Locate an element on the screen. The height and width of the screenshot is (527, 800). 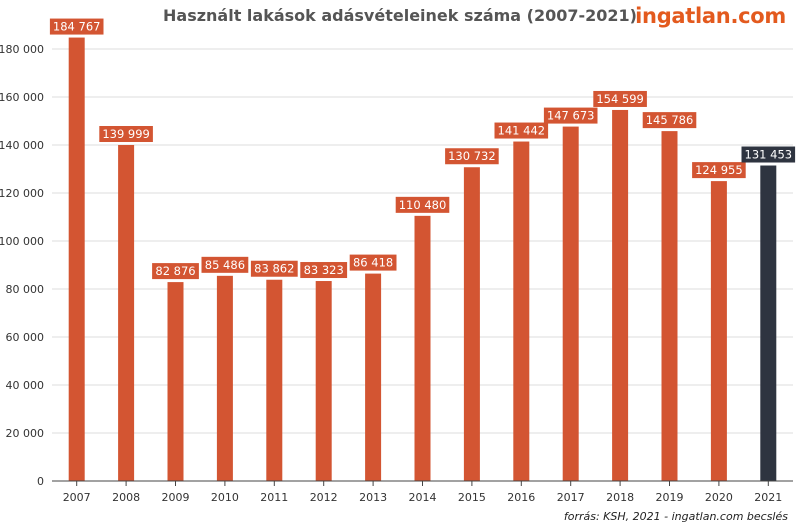
data-label: 86 418 is located at coordinates (373, 263).